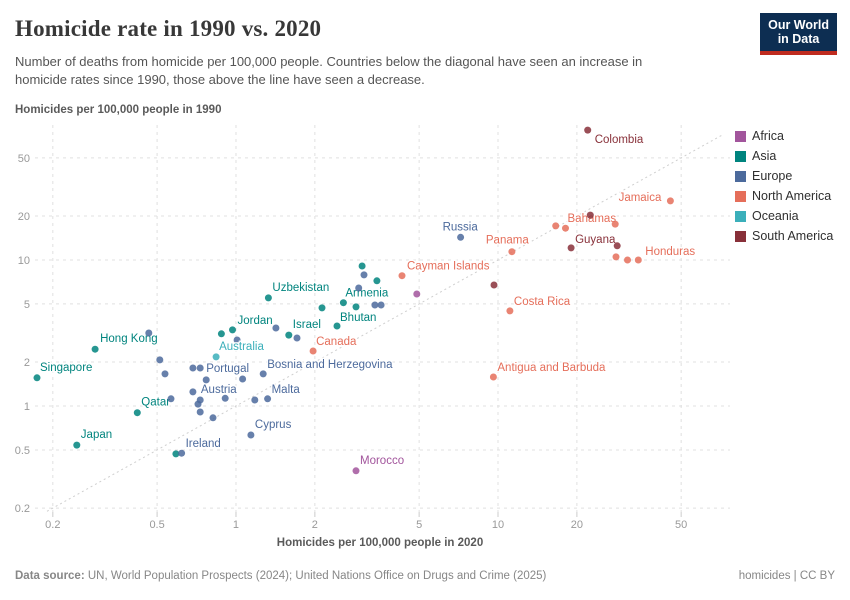  Describe the element at coordinates (449, 266) in the screenshot. I see `label-cayman-islands: Cayman Islands` at that location.